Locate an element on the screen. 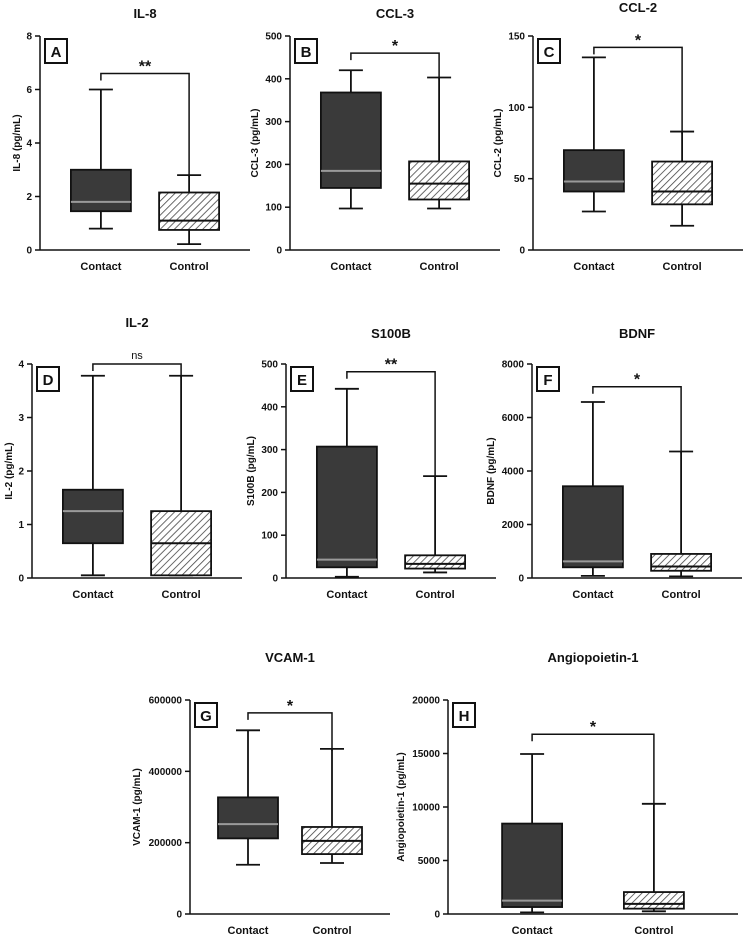 The height and width of the screenshot is (934, 755). y-axis-label: CCL-2 (pg/mL) is located at coordinates (498, 143).